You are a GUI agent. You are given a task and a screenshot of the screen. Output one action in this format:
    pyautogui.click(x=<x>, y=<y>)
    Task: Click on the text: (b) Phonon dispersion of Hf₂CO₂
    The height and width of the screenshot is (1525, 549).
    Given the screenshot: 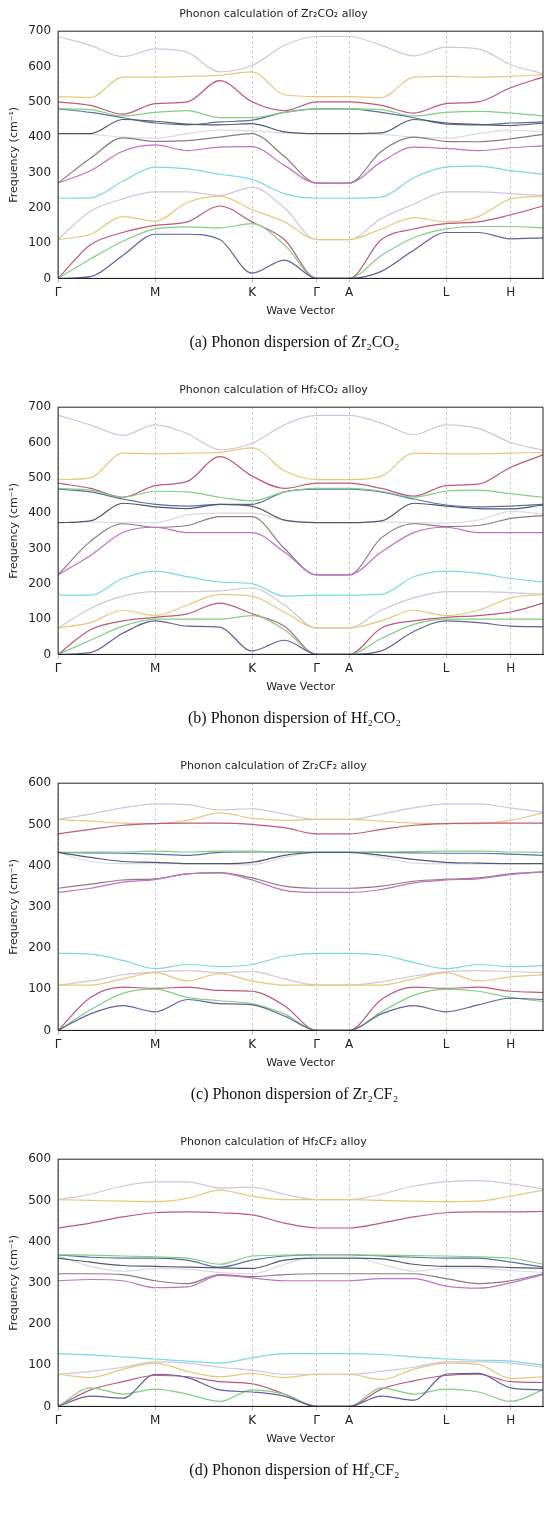 What is the action you would take?
    pyautogui.click(x=294, y=718)
    